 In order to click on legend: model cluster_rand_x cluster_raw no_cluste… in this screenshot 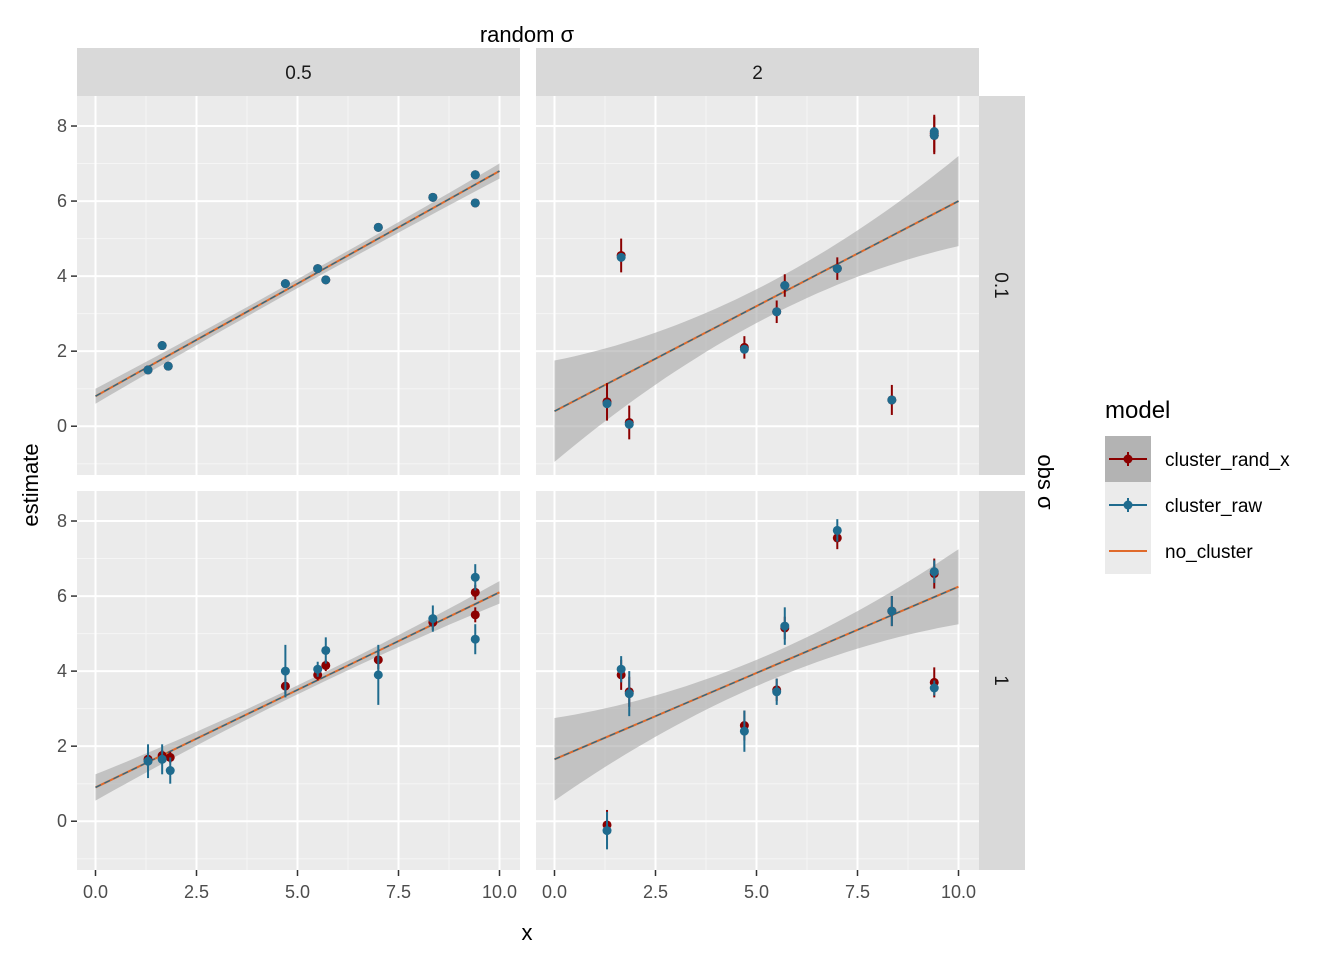, I will do `click(1197, 485)`.